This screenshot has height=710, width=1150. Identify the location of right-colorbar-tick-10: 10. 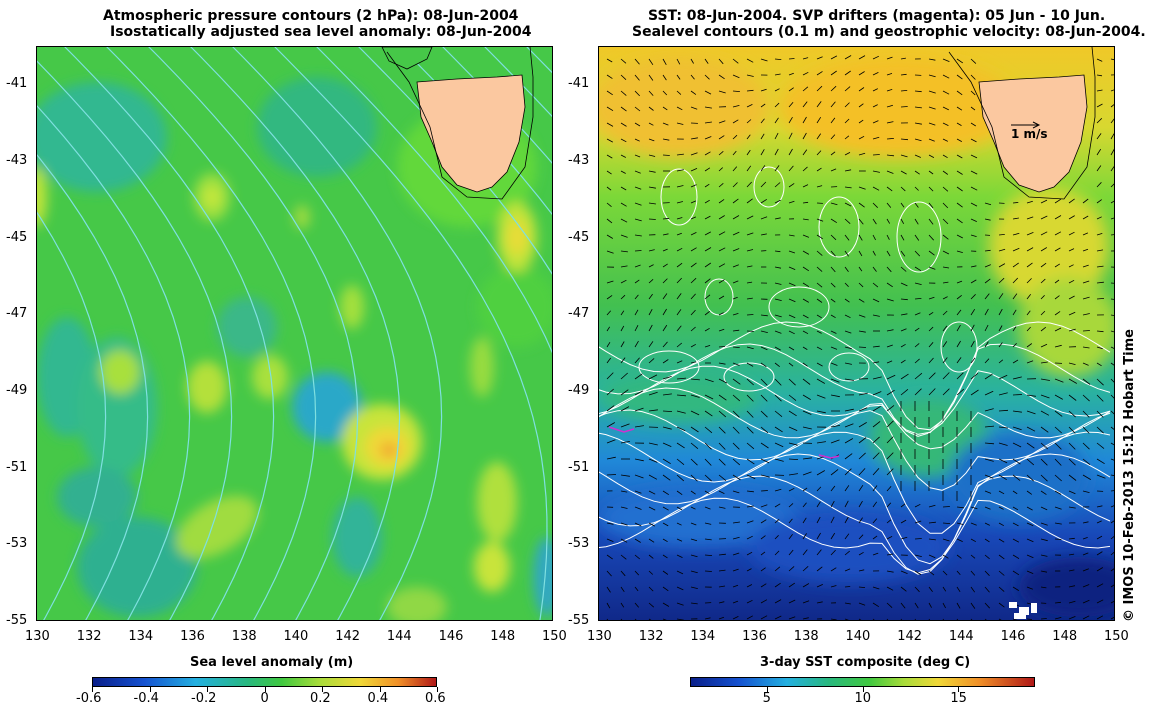
(863, 698).